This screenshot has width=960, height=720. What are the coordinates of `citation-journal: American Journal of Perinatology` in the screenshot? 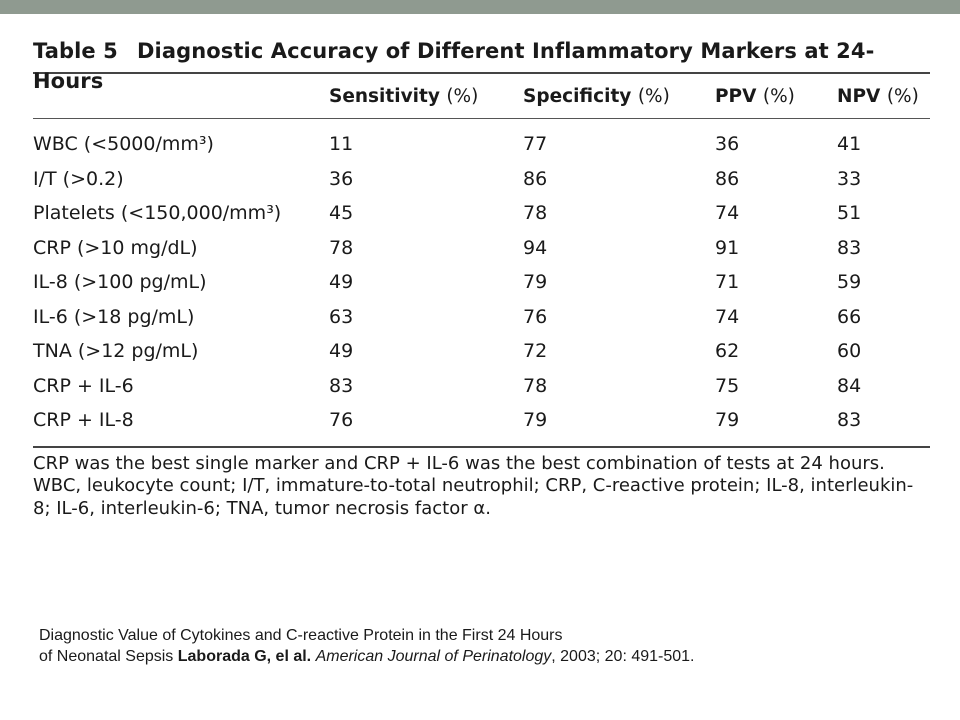 It's located at (433, 656).